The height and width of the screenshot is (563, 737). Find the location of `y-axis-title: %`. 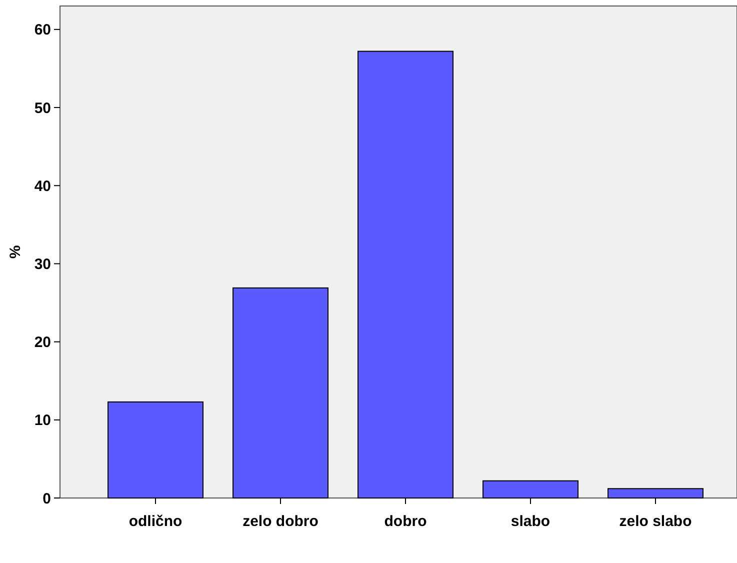

y-axis-title: % is located at coordinates (15, 252).